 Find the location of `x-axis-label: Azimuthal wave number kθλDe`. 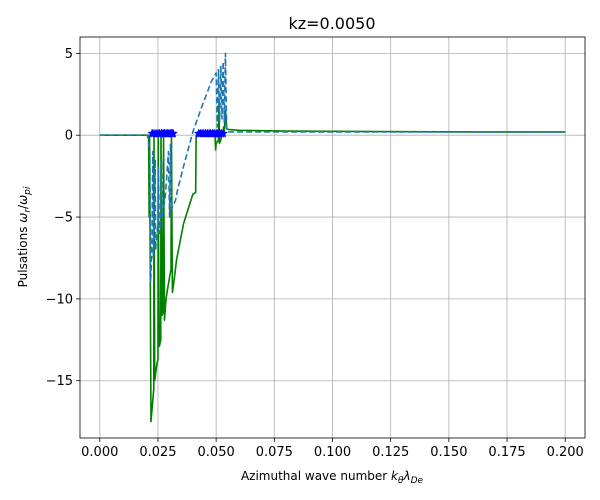

x-axis-label: Azimuthal wave number kθλDe is located at coordinates (332, 477).